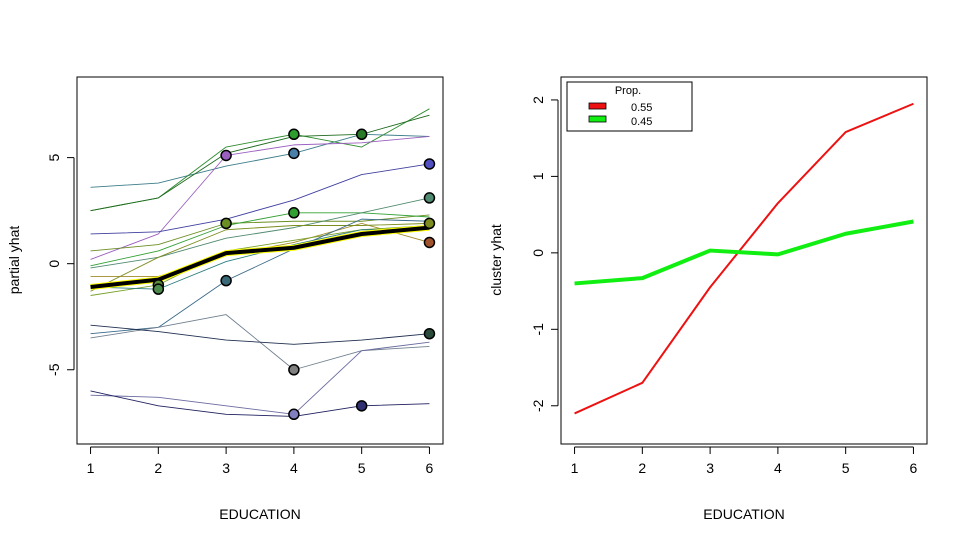 This screenshot has width=967, height=543. I want to click on average-line-halo, so click(260, 257).